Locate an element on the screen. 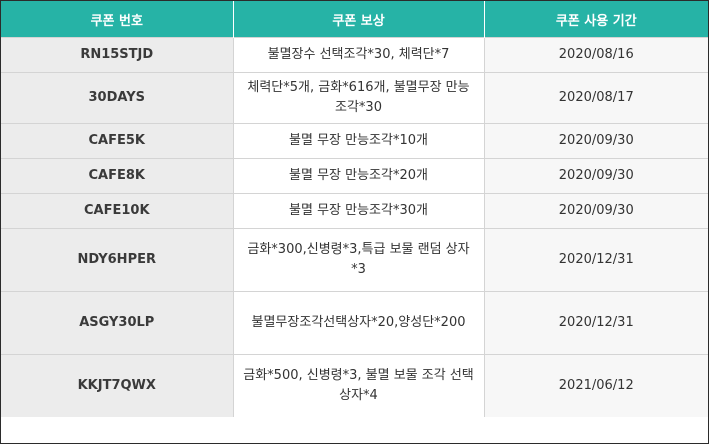  coupon-code: NDY6HPER is located at coordinates (117, 260).